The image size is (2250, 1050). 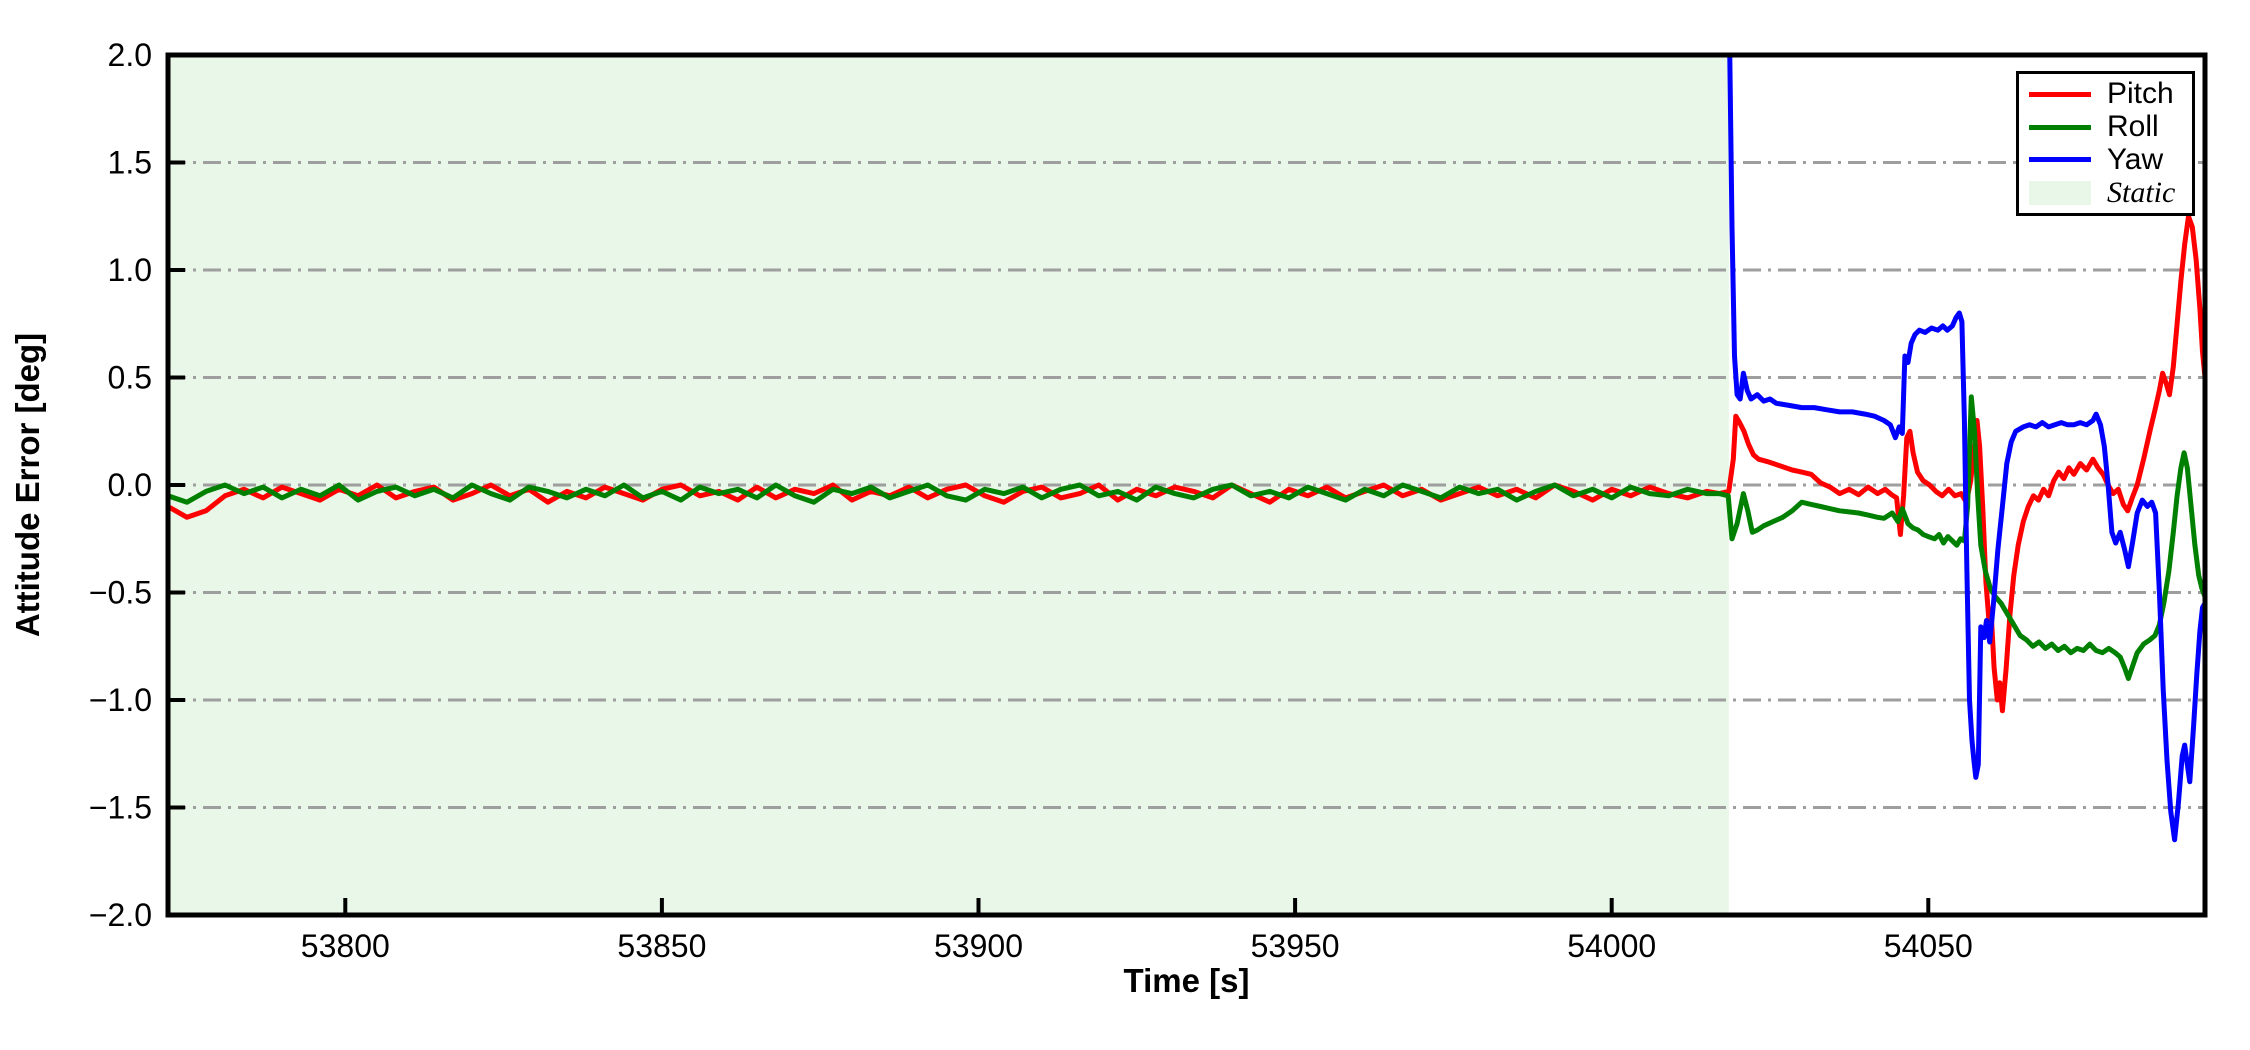 I want to click on x-tick-label-54050: 54050, so click(x=1928, y=946).